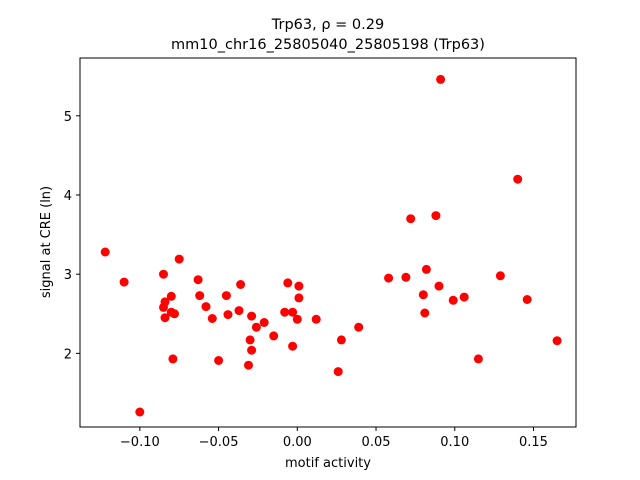 This screenshot has width=640, height=480. I want to click on y-tick-label-2: 4, so click(68, 196).